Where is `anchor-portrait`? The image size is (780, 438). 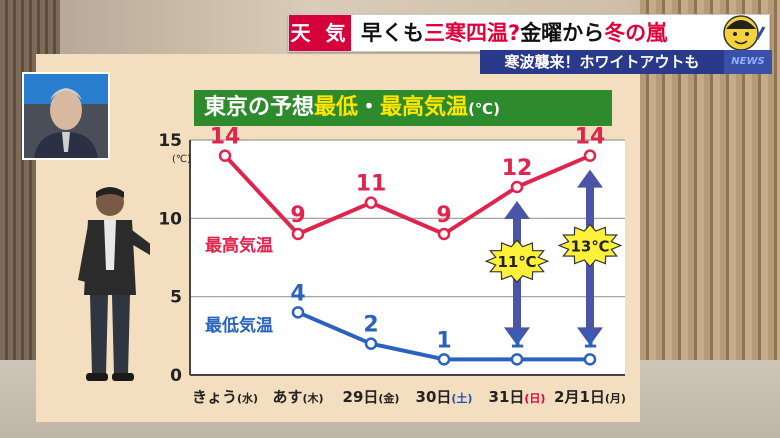 anchor-portrait is located at coordinates (66, 116).